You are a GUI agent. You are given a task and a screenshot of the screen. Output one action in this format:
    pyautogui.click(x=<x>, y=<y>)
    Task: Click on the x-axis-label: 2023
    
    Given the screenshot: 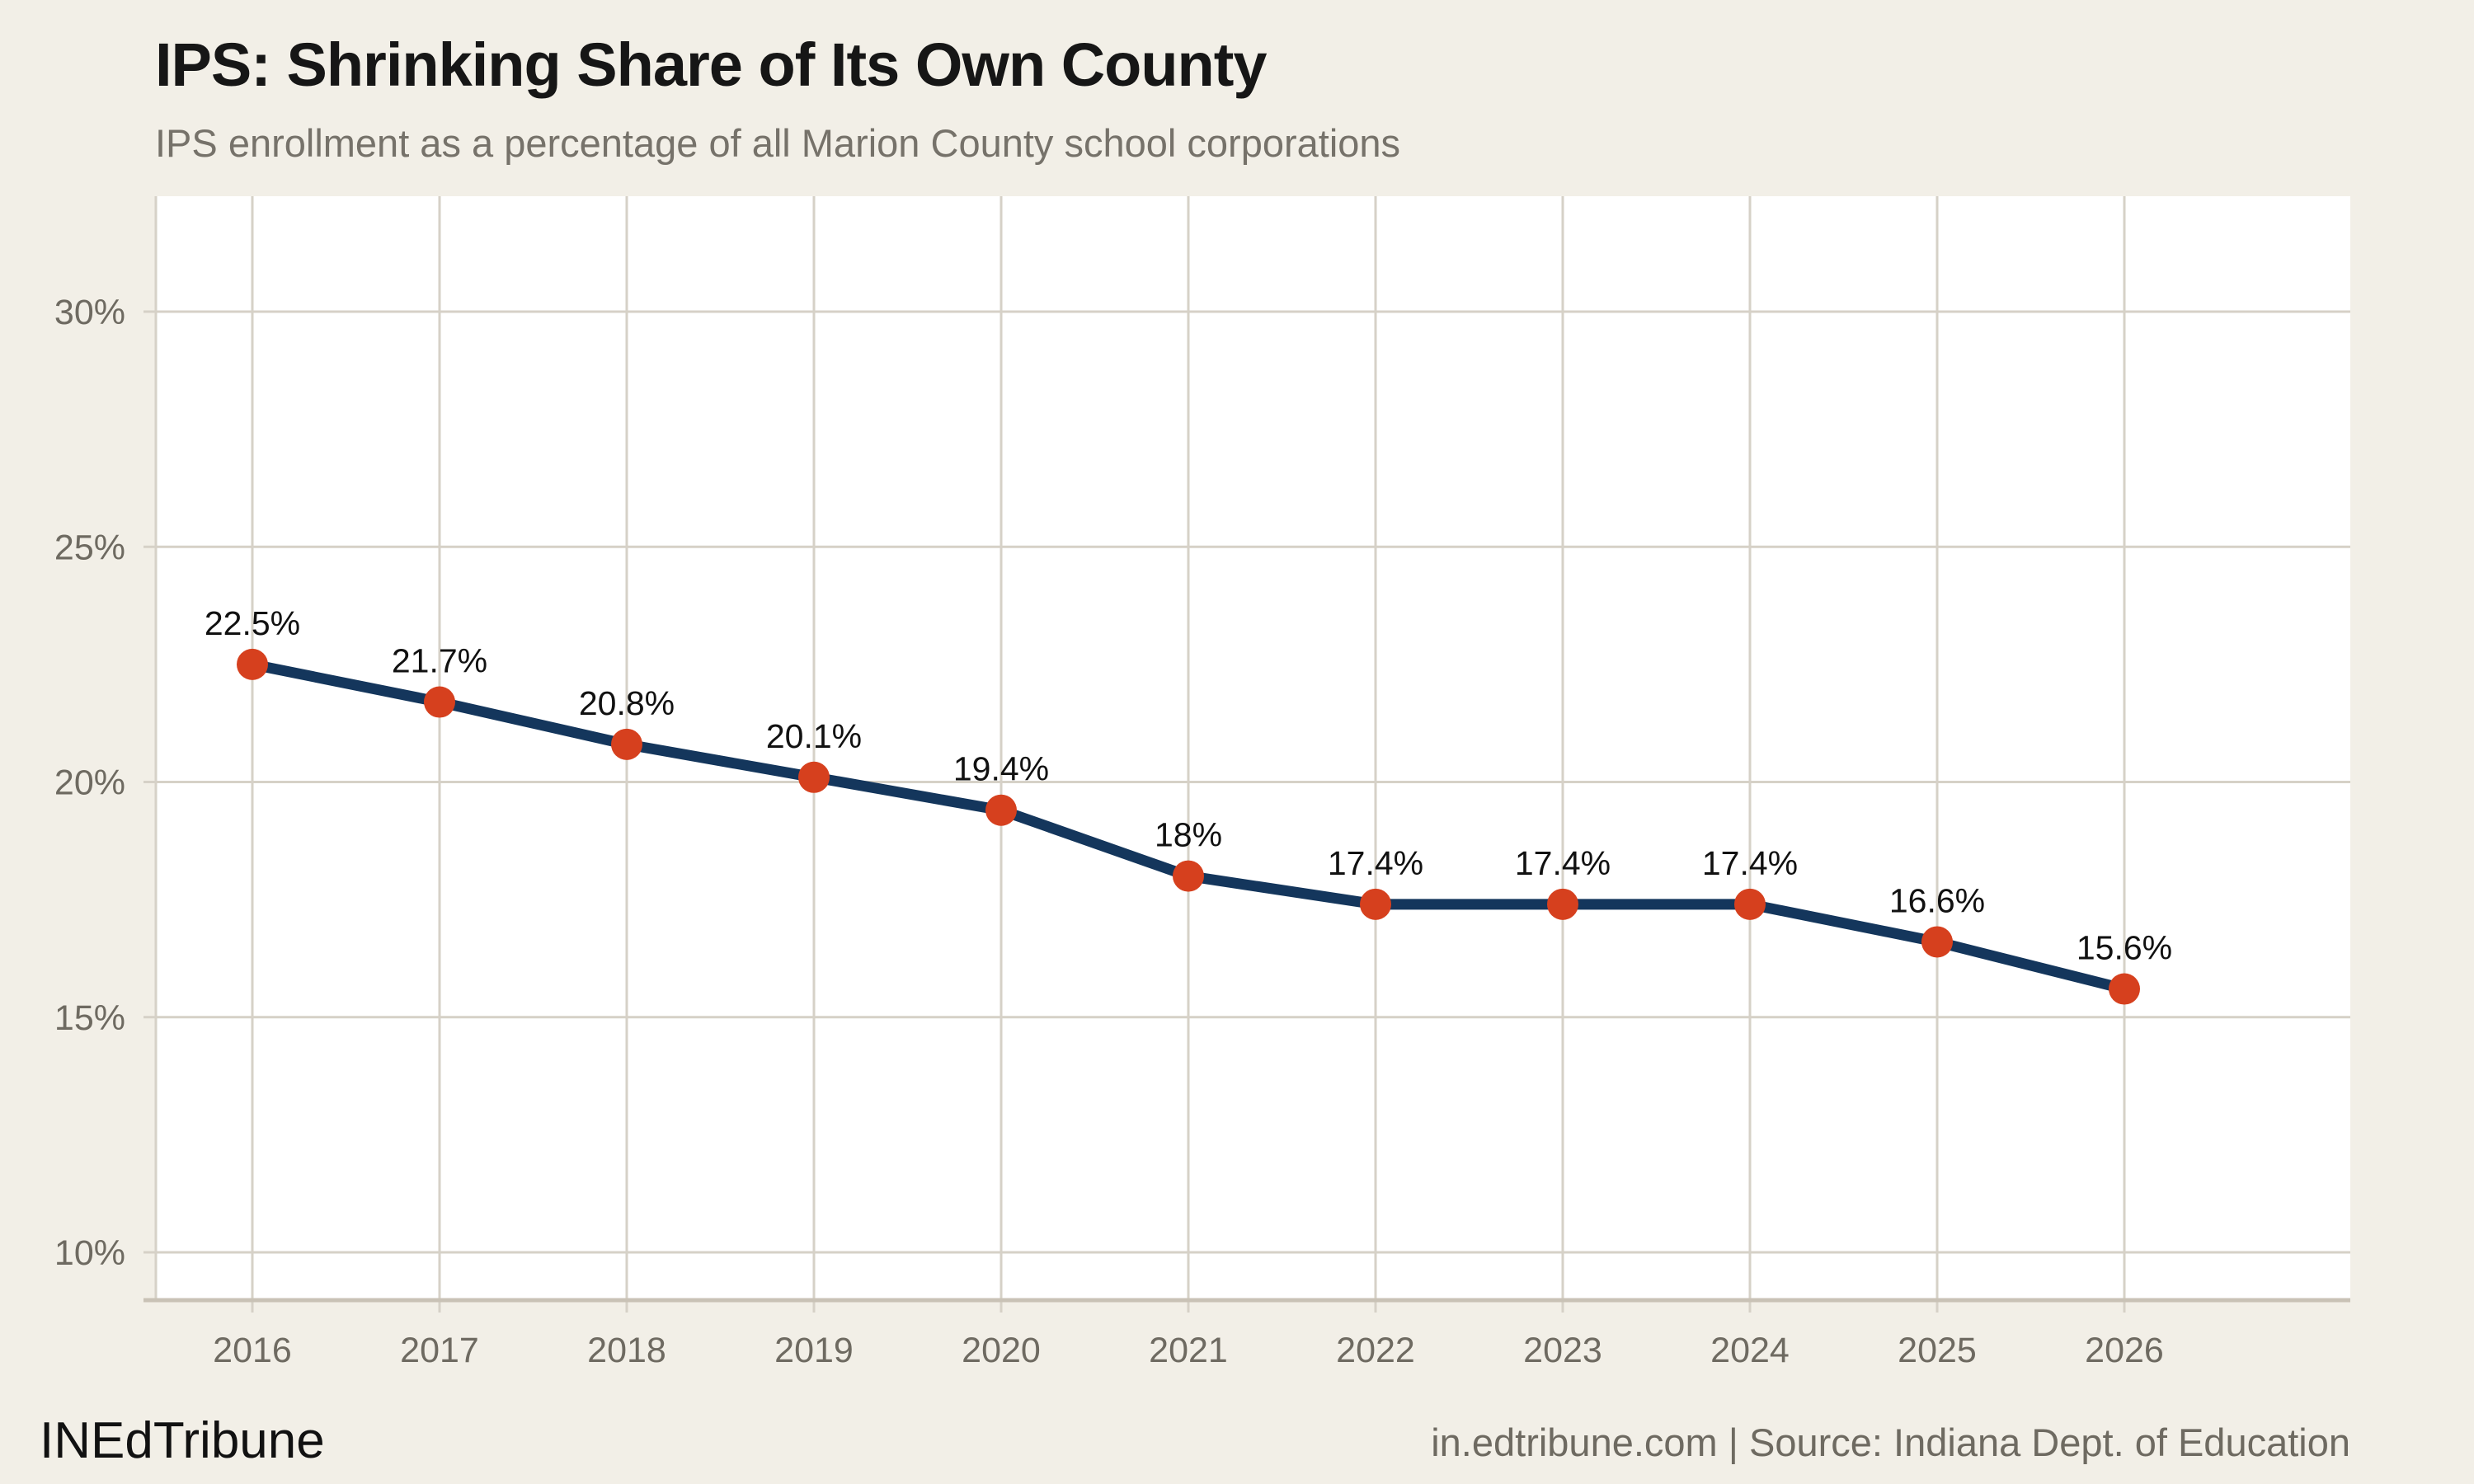 What is the action you would take?
    pyautogui.click(x=1562, y=1350)
    